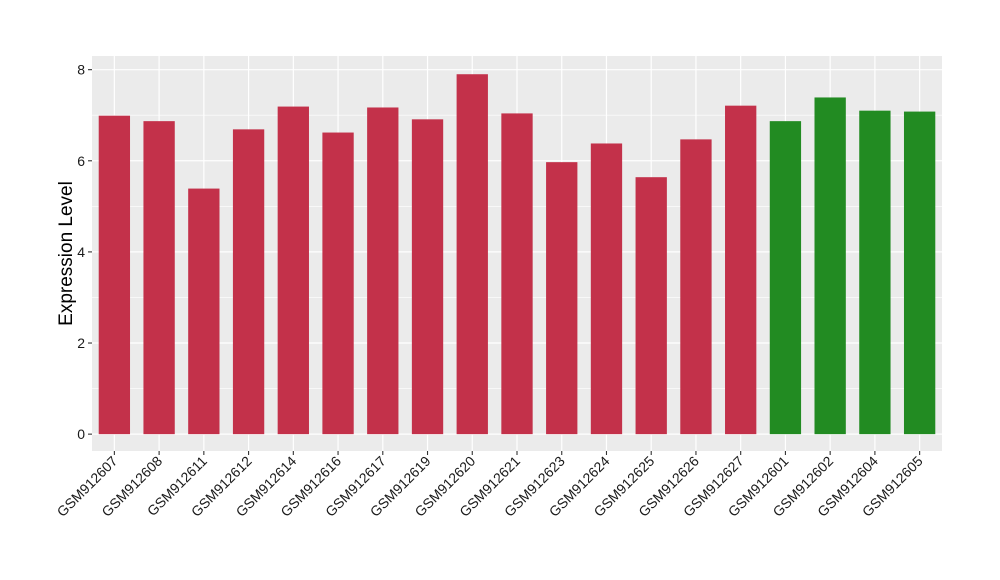  What do you see at coordinates (830, 266) in the screenshot?
I see `bar-GSM912602` at bounding box center [830, 266].